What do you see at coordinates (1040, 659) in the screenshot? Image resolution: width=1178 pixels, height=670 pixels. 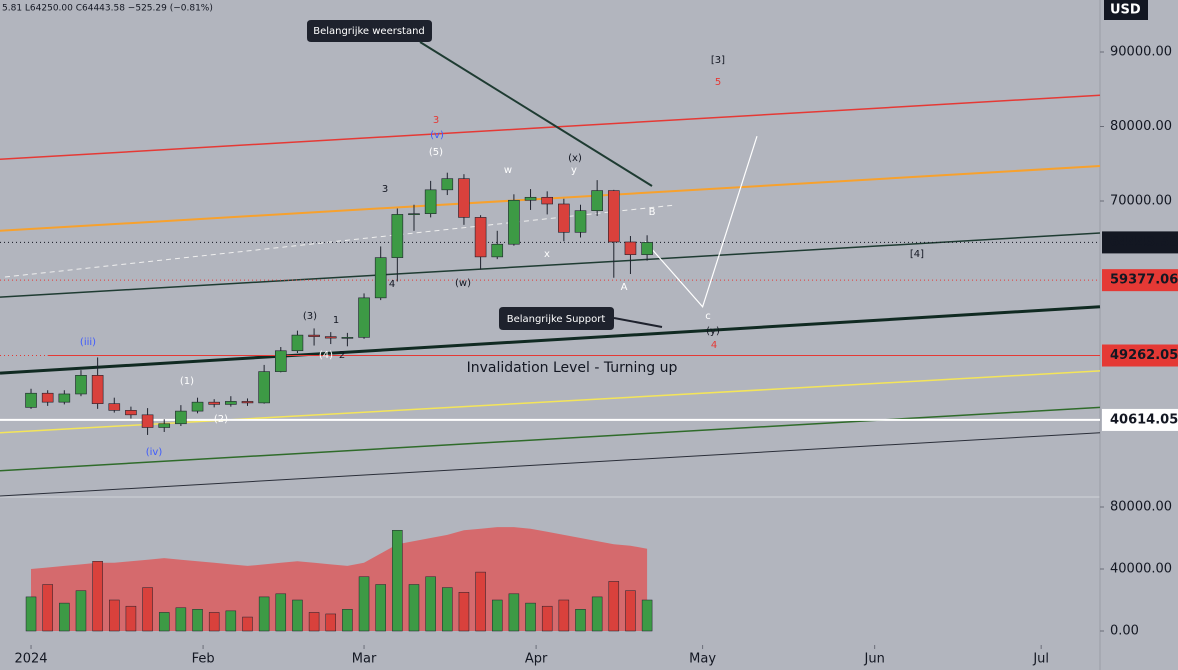 I see `x-tick-label: Jul` at bounding box center [1040, 659].